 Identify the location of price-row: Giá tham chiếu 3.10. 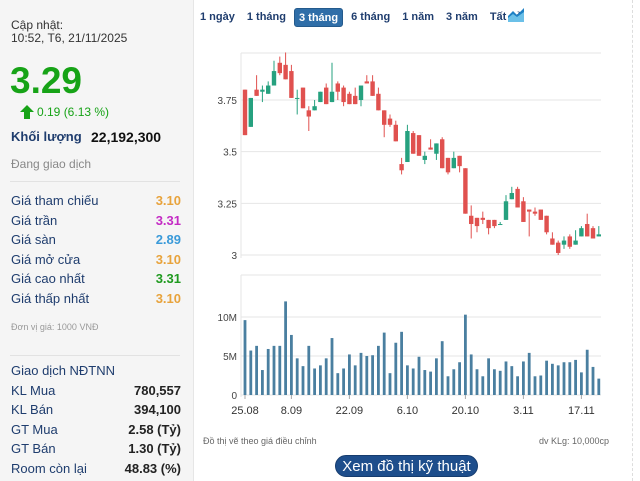
(96, 201).